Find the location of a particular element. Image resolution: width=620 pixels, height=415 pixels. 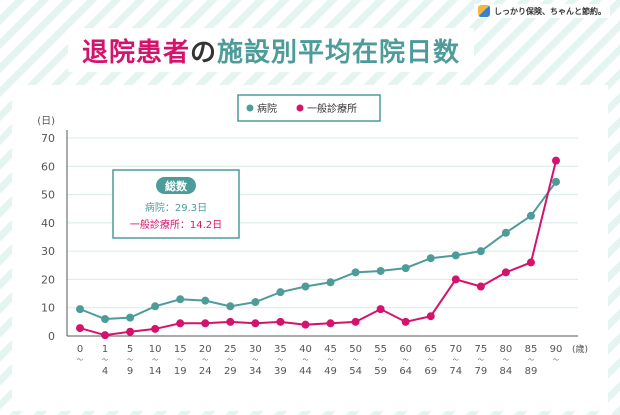

y-unit-label: (日) is located at coordinates (46, 121).